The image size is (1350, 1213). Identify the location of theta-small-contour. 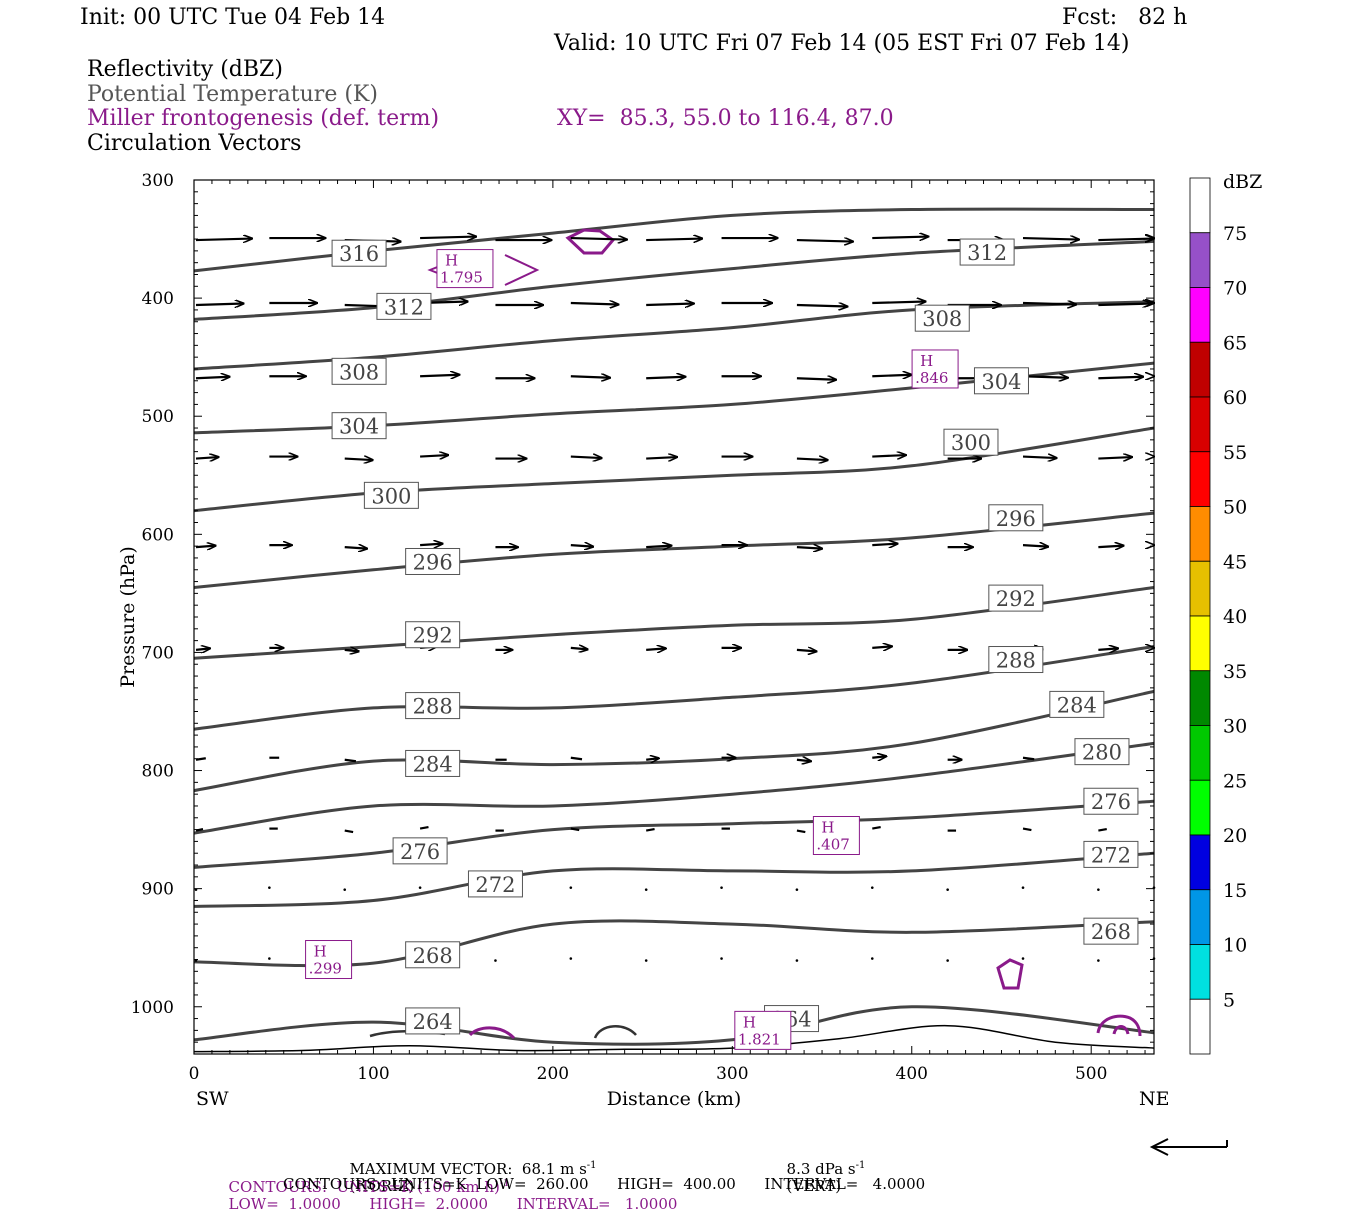
(615, 1032).